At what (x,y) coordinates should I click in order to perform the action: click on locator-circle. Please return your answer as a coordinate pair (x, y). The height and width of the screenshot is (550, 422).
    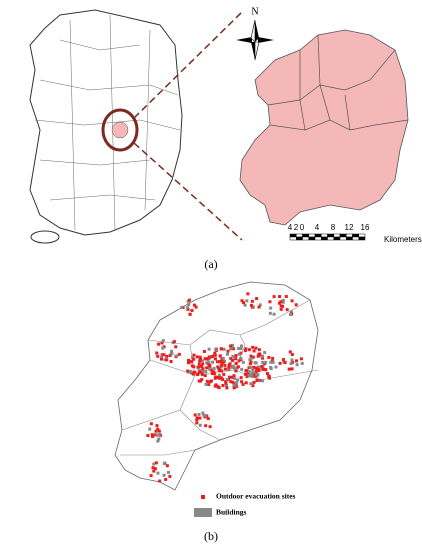
    Looking at the image, I should click on (120, 130).